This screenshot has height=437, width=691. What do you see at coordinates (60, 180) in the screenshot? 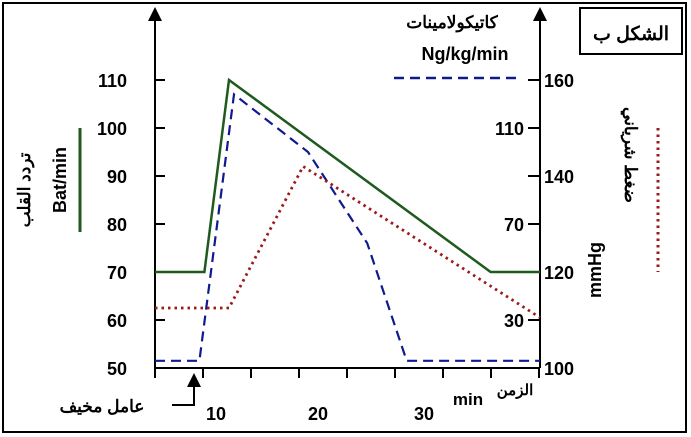
I see `heart-rate-unit: Bat/min` at bounding box center [60, 180].